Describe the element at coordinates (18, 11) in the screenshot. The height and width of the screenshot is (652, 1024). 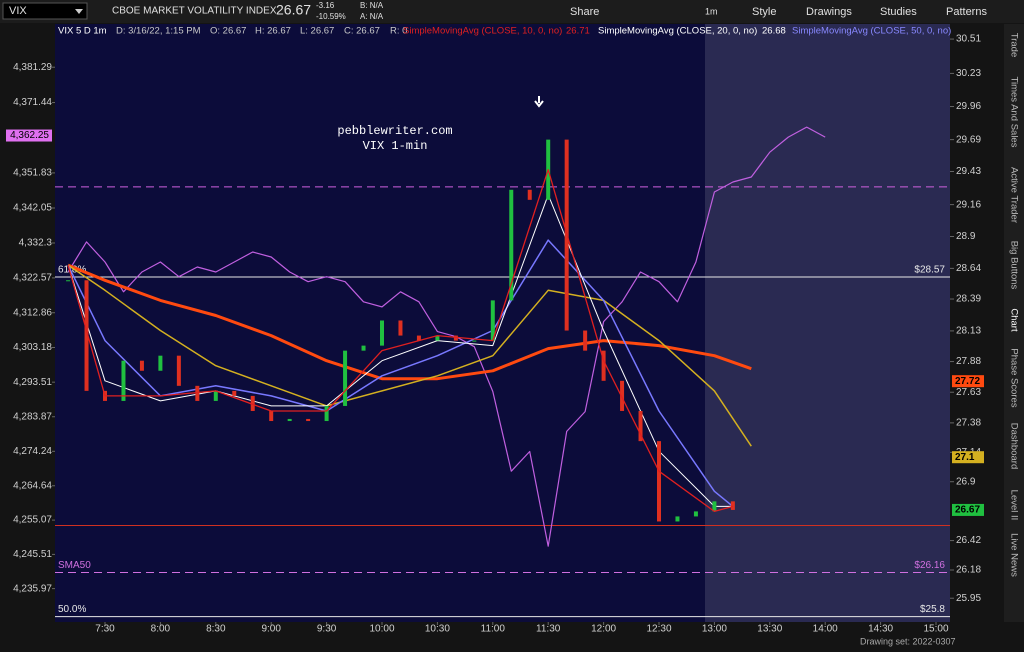
I see `symbol: VIX` at that location.